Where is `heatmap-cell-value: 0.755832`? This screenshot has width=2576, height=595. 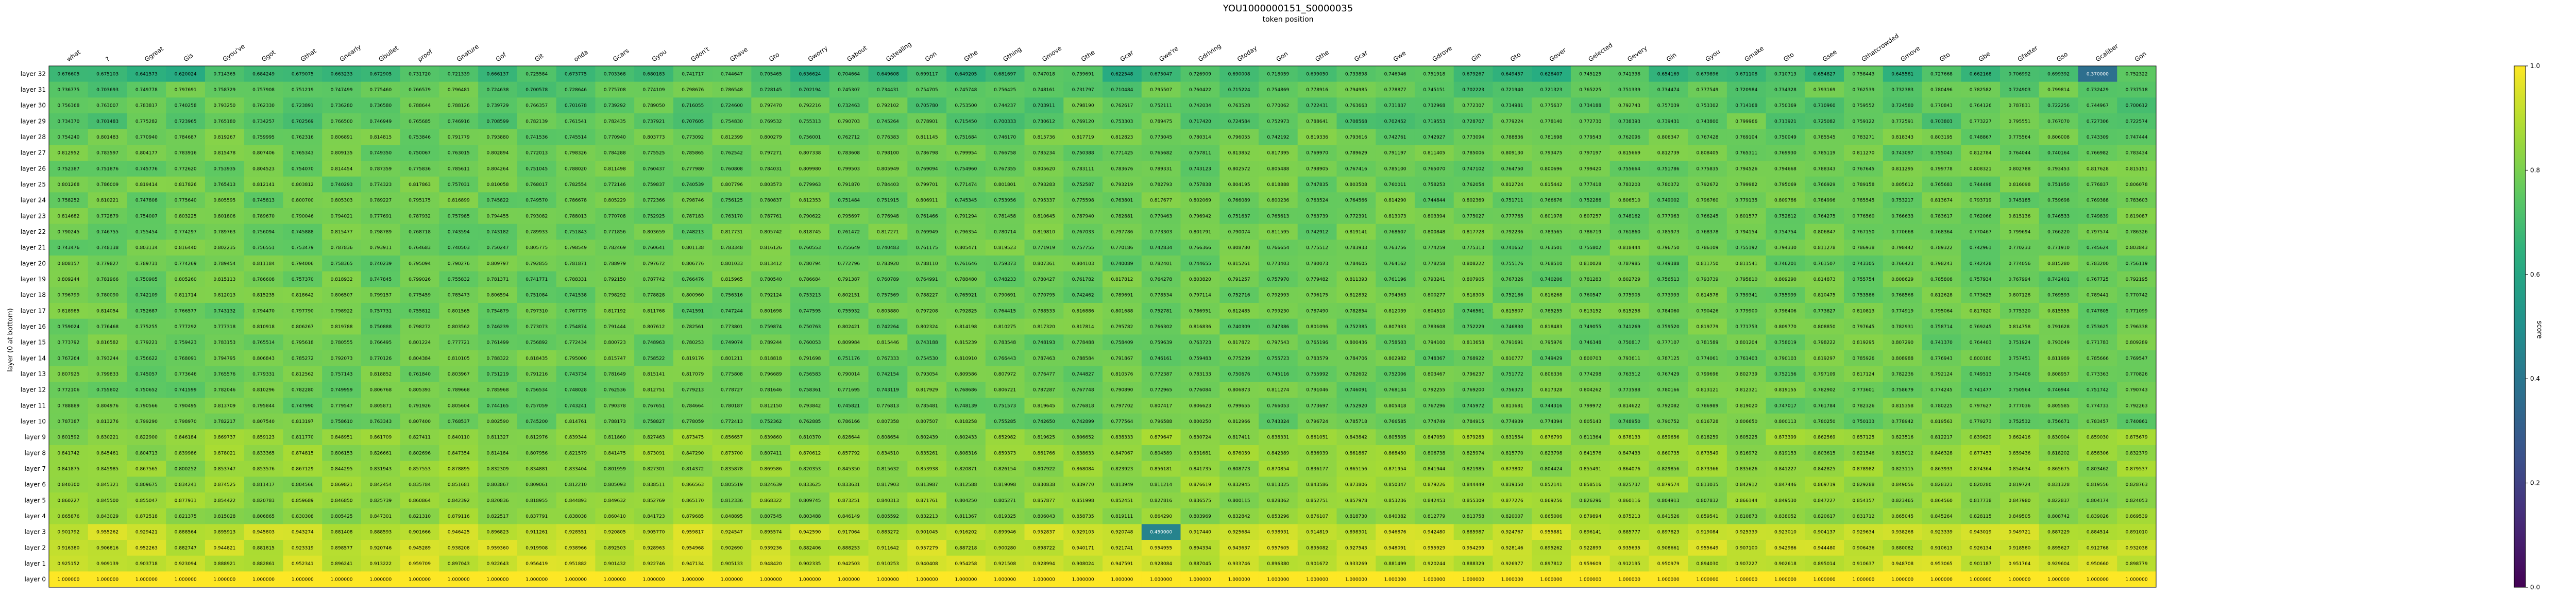 heatmap-cell-value: 0.755832 is located at coordinates (459, 279).